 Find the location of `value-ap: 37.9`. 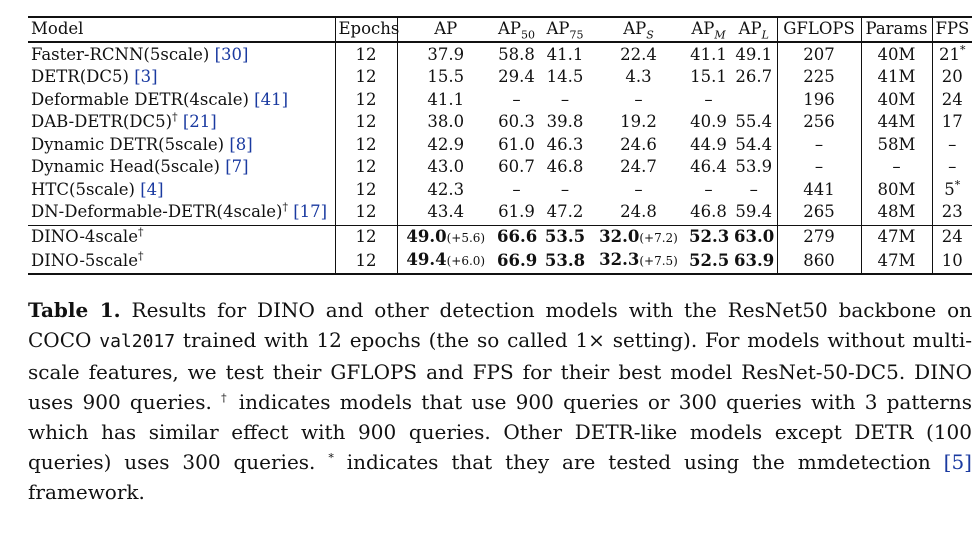

value-ap: 37.9 is located at coordinates (446, 54).